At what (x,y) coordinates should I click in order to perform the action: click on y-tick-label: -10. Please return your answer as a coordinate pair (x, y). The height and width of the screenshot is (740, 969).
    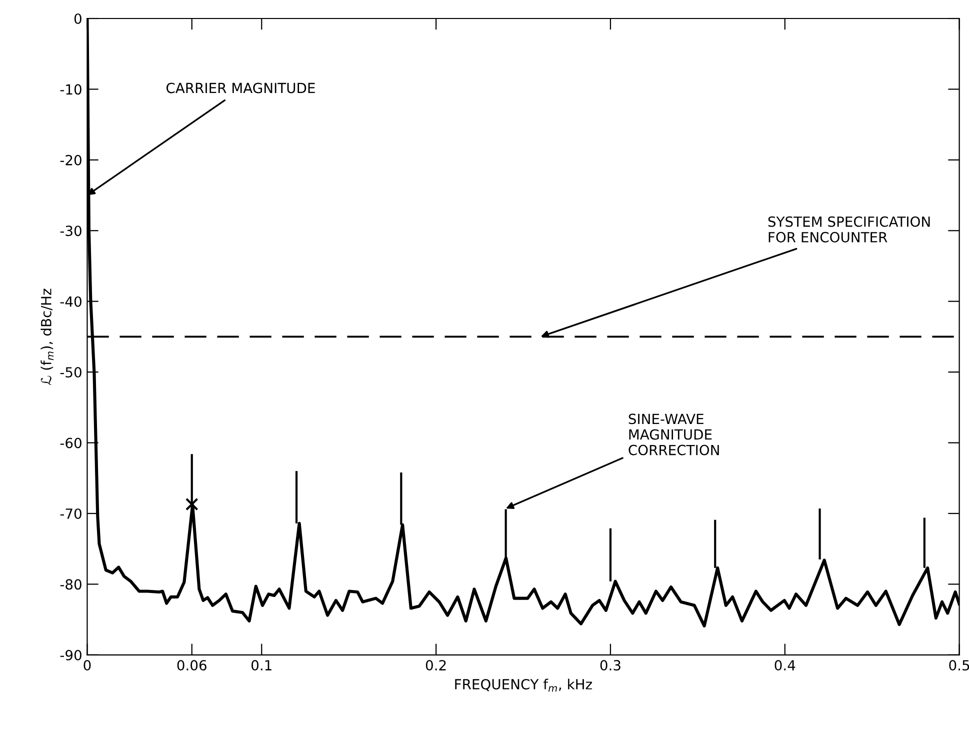
    Looking at the image, I should click on (71, 89).